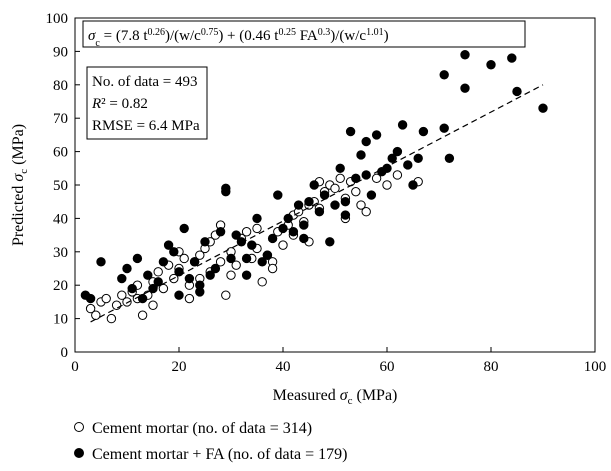 This screenshot has width=611, height=471. I want to click on y-tick-label: 80, so click(60, 86).